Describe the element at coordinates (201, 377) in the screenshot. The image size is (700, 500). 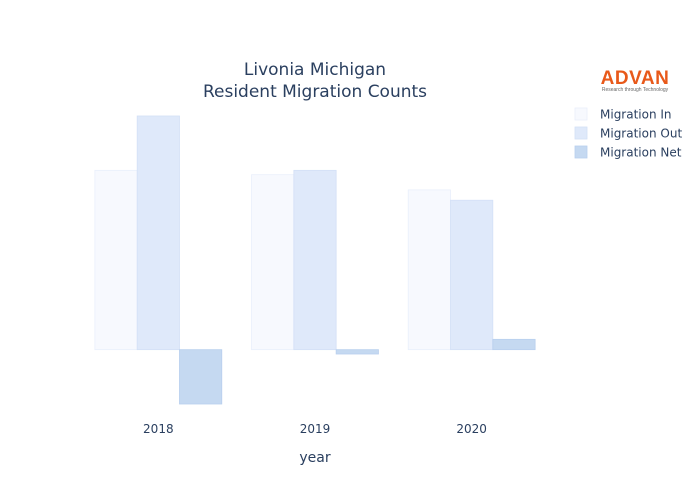
I see `bar-migration-net-2018` at that location.